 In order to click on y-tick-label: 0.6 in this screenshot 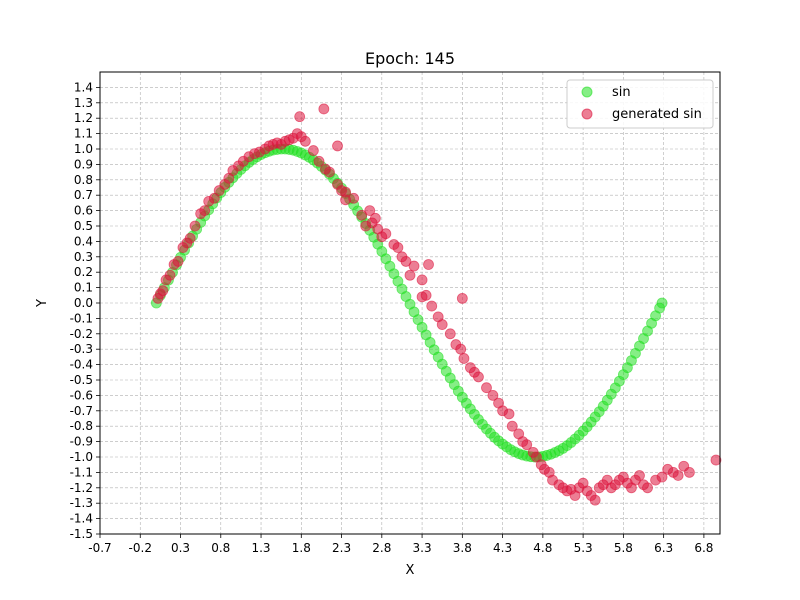, I will do `click(83, 211)`.